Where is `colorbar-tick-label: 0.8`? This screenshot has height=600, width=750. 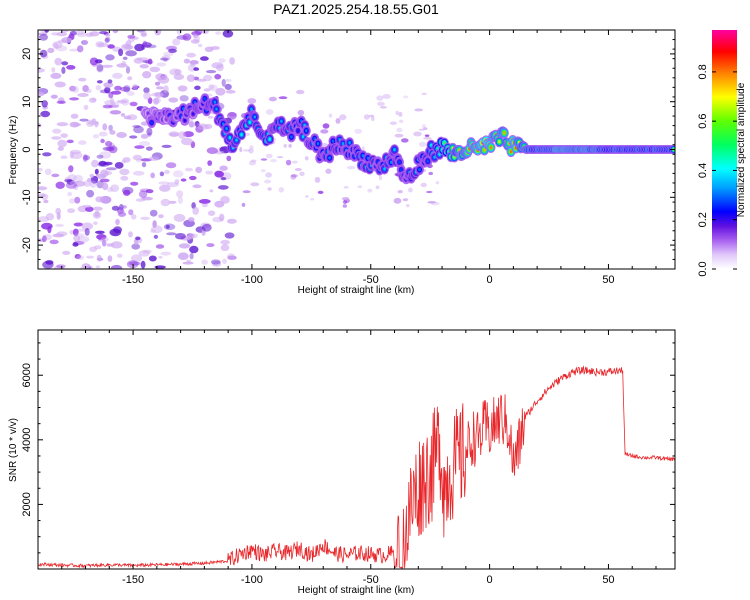
colorbar-tick-label: 0.8 is located at coordinates (703, 71).